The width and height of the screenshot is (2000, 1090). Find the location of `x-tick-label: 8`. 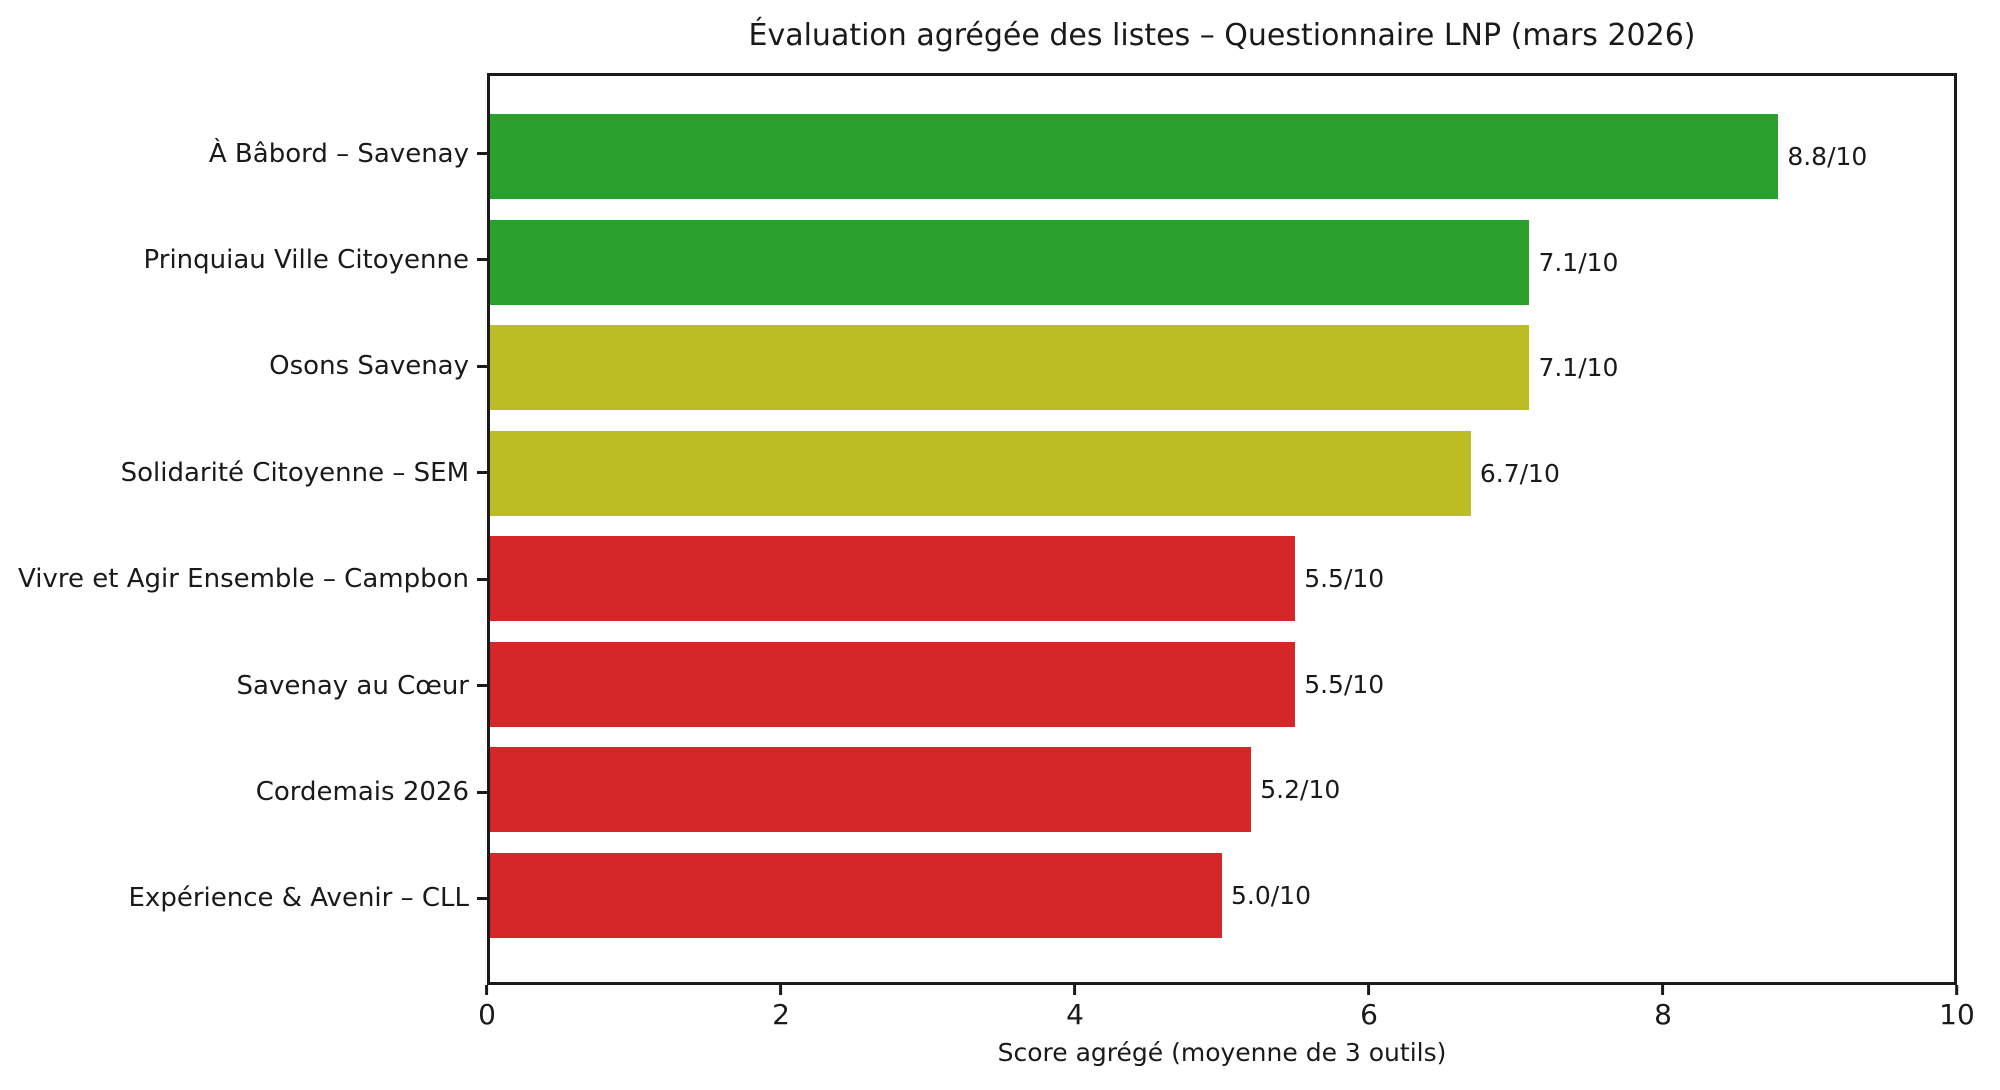

x-tick-label: 8 is located at coordinates (1663, 1014).